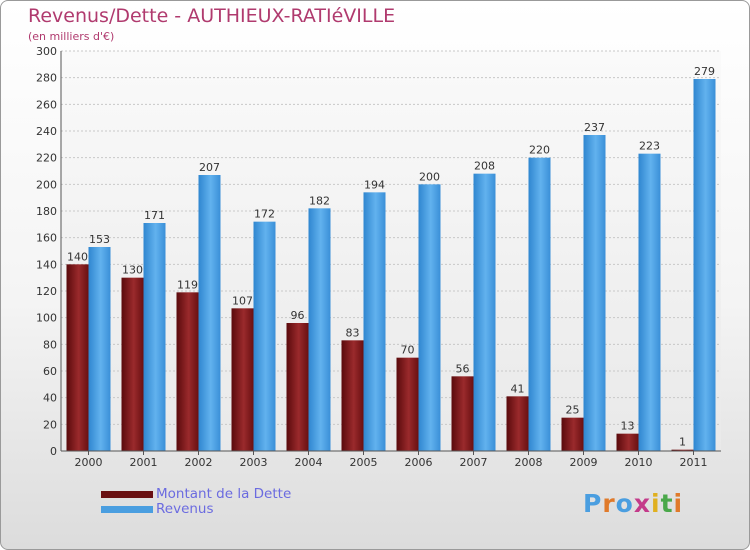 The image size is (750, 550). I want to click on y-tick-label: 180, so click(46, 211).